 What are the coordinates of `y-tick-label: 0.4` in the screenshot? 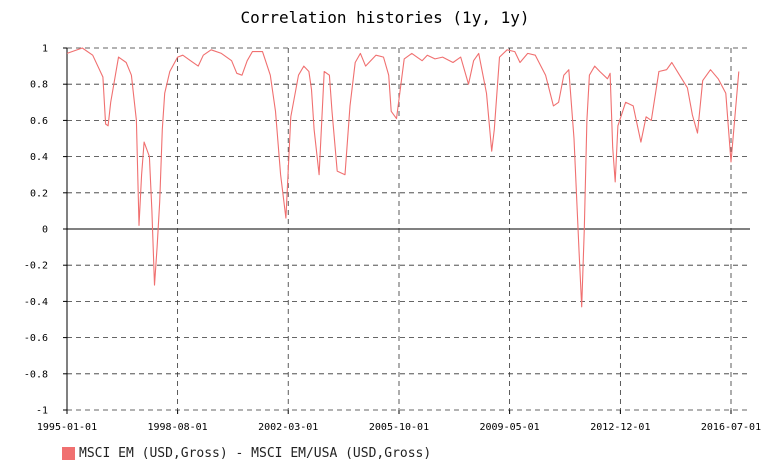 It's located at (39, 157).